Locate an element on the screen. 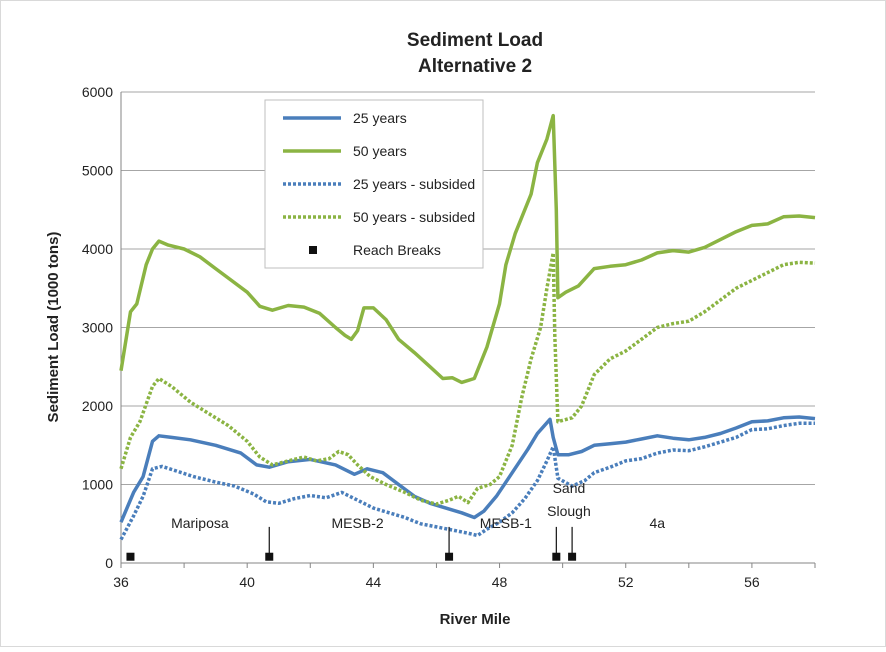 The image size is (886, 652). reach-break-marker is located at coordinates (130, 556).